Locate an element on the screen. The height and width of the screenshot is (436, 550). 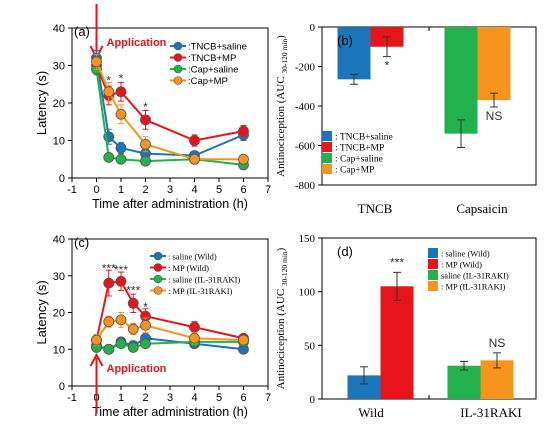
y-tick-label: -600 is located at coordinates (305, 147).